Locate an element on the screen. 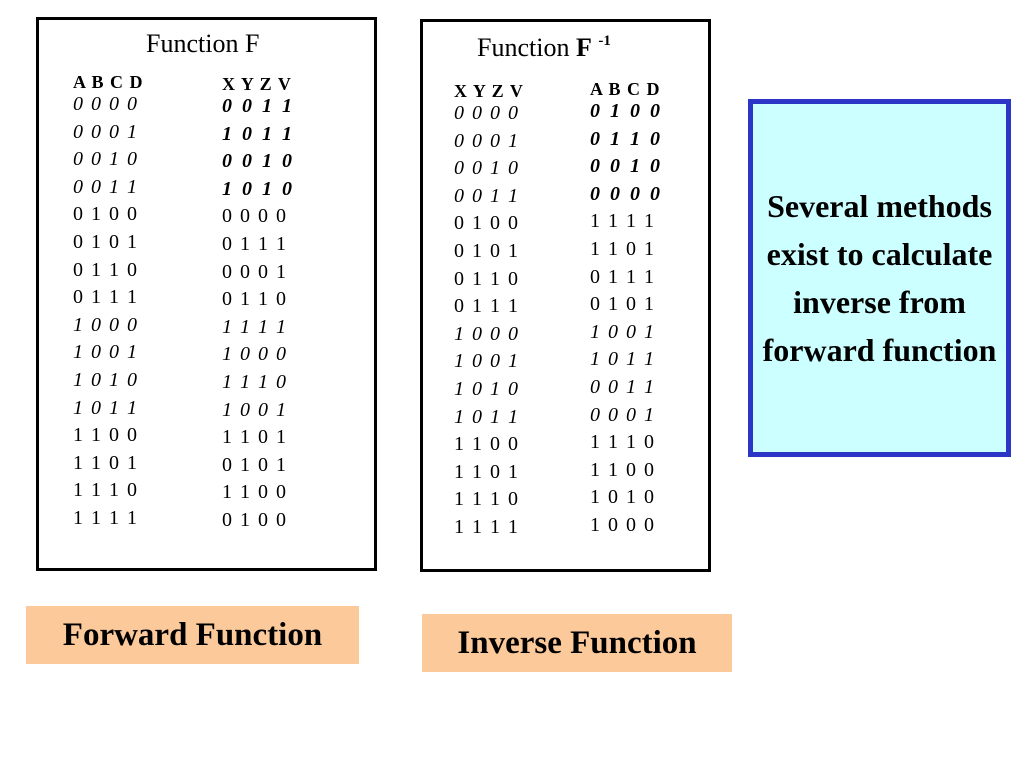 This screenshot has height=768, width=1024. inverse-table-title: Function F -1 is located at coordinates (544, 47).